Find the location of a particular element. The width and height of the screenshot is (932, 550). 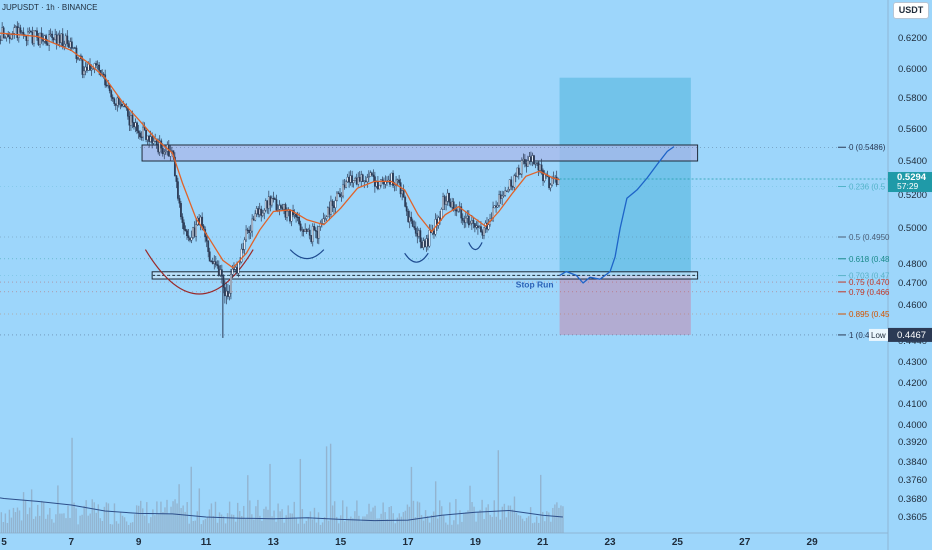

symbol-title: JUPUSDT · 1h · BINANCE is located at coordinates (50, 7).